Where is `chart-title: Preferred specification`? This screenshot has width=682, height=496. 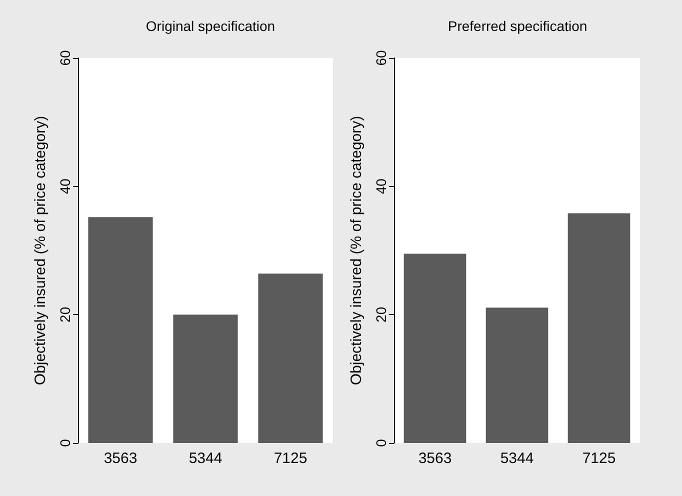 chart-title: Preferred specification is located at coordinates (518, 26).